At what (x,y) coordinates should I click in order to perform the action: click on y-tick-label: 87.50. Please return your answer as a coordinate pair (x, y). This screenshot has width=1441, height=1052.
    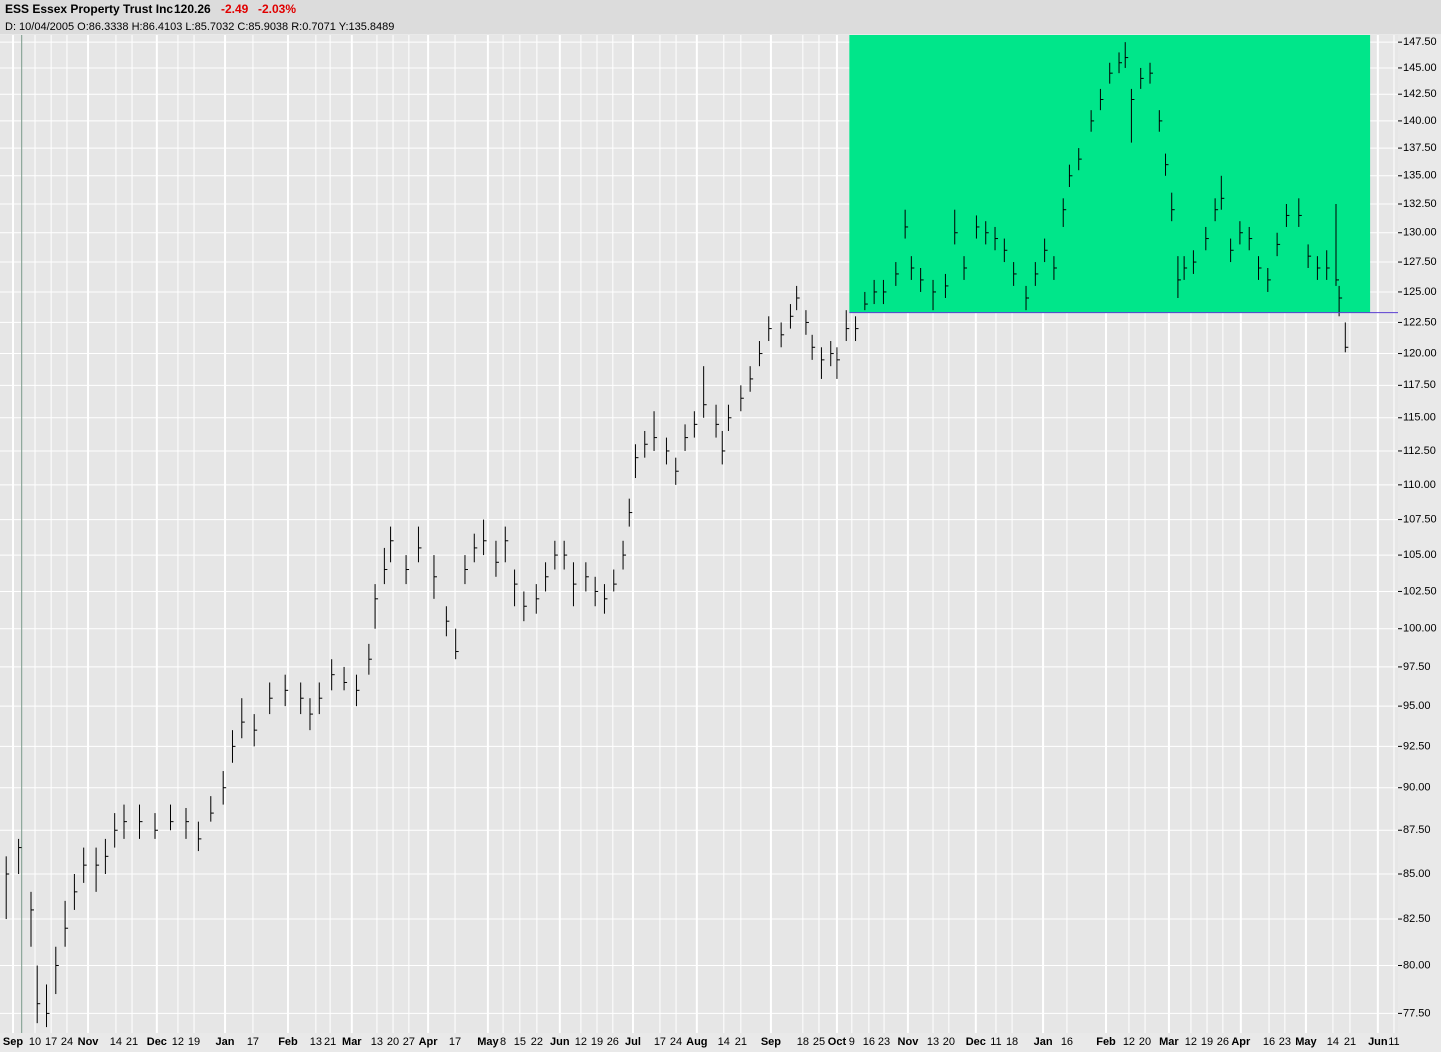
    Looking at the image, I should click on (1417, 830).